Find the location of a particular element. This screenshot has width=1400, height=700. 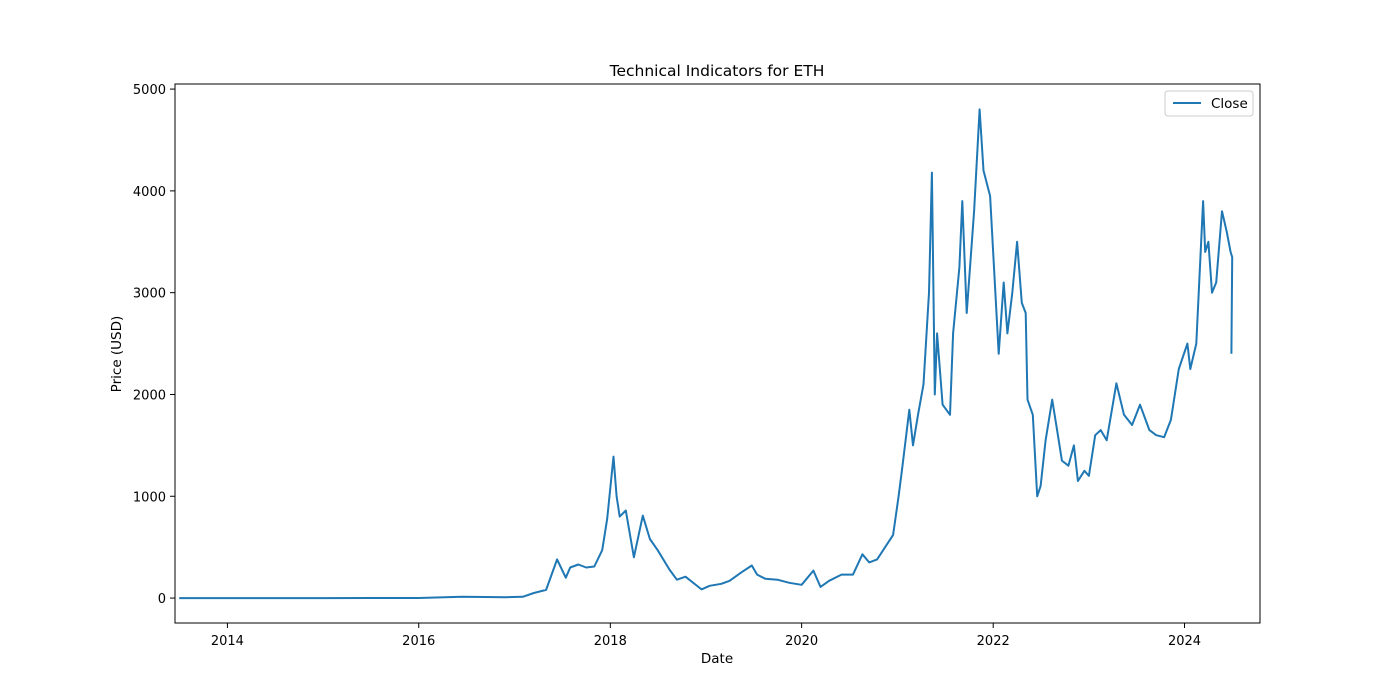

y-axis-ticks: 0 1000 2000 3000 4000 5000 is located at coordinates (154, 345).